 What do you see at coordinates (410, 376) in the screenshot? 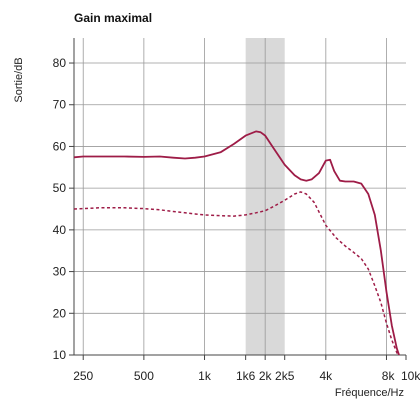
I see `x-tick-label-10k: 10k` at bounding box center [410, 376].